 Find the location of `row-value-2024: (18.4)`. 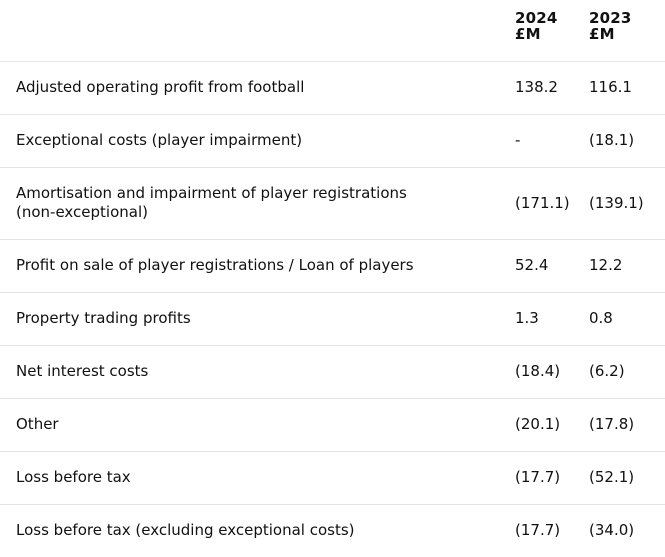

row-value-2024: (18.4) is located at coordinates (544, 372).